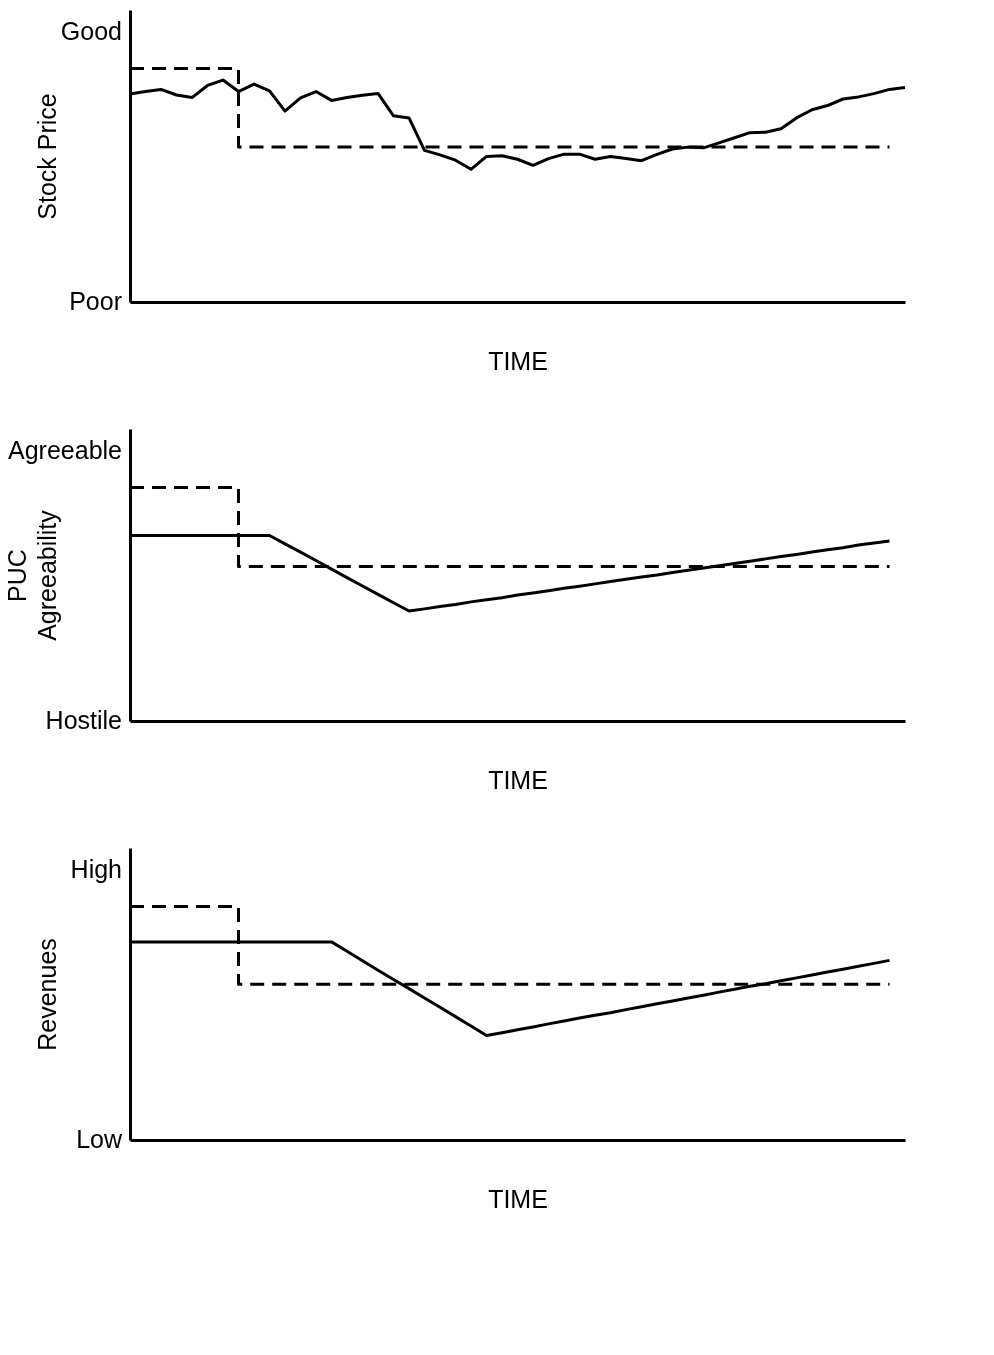  I want to click on text: Hostile, so click(83, 720).